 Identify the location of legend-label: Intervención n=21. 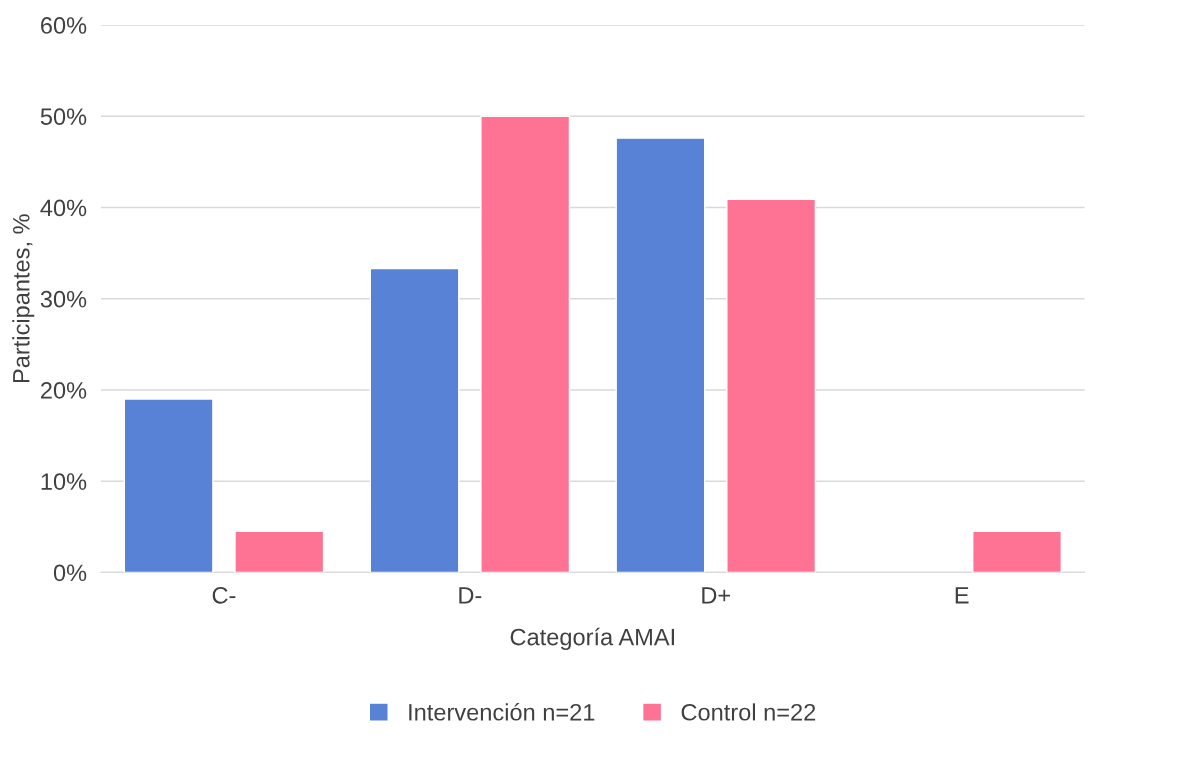
(502, 712).